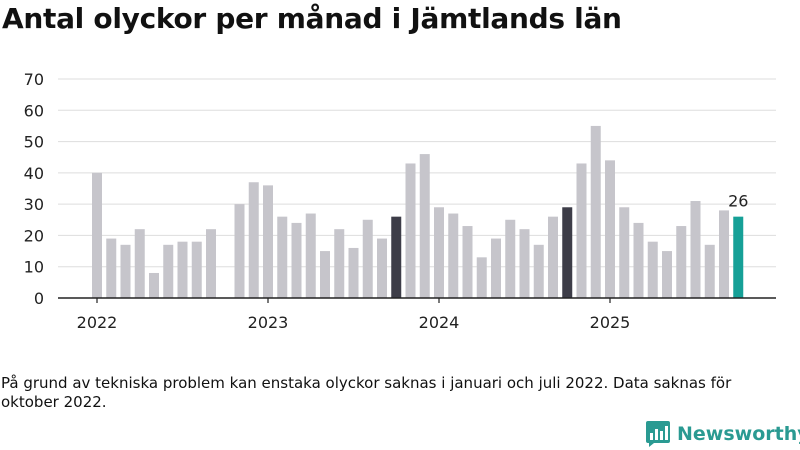 Image resolution: width=800 pixels, height=450 pixels. Describe the element at coordinates (658, 434) in the screenshot. I see `chart-bubble-icon` at that location.